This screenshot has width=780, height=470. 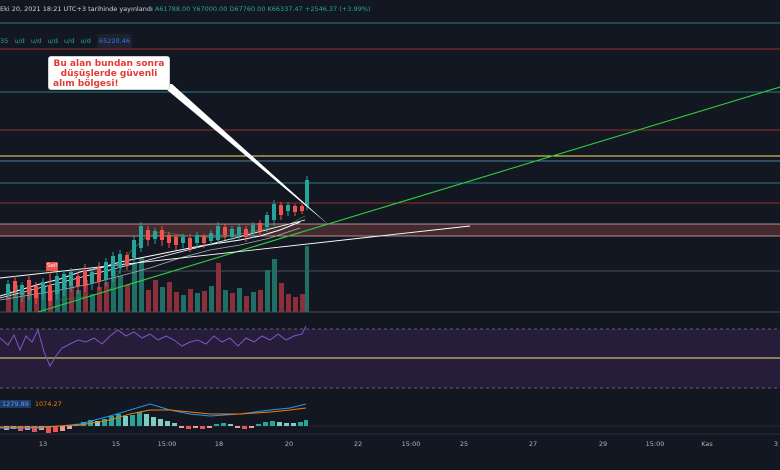 What do you see at coordinates (533, 444) in the screenshot?
I see `time-label: 27` at bounding box center [533, 444].